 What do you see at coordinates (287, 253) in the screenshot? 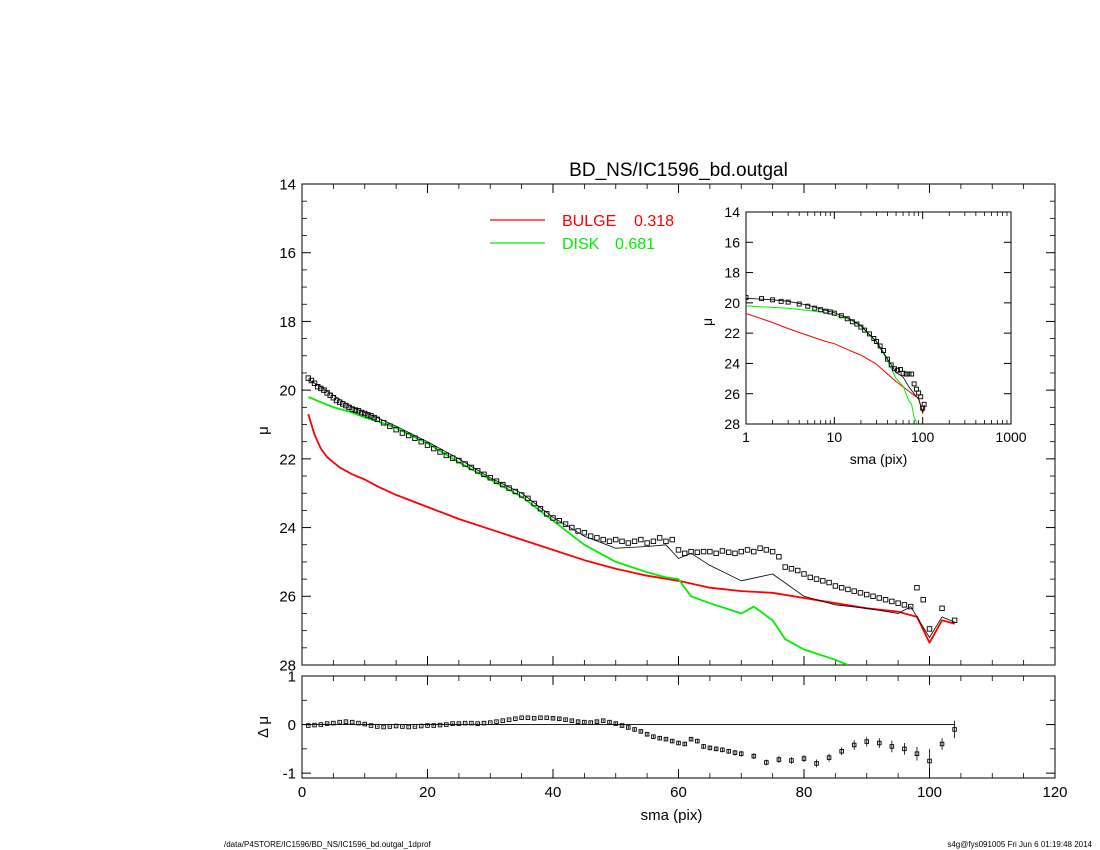
I see `main-y-tick-label: 16` at bounding box center [287, 253].